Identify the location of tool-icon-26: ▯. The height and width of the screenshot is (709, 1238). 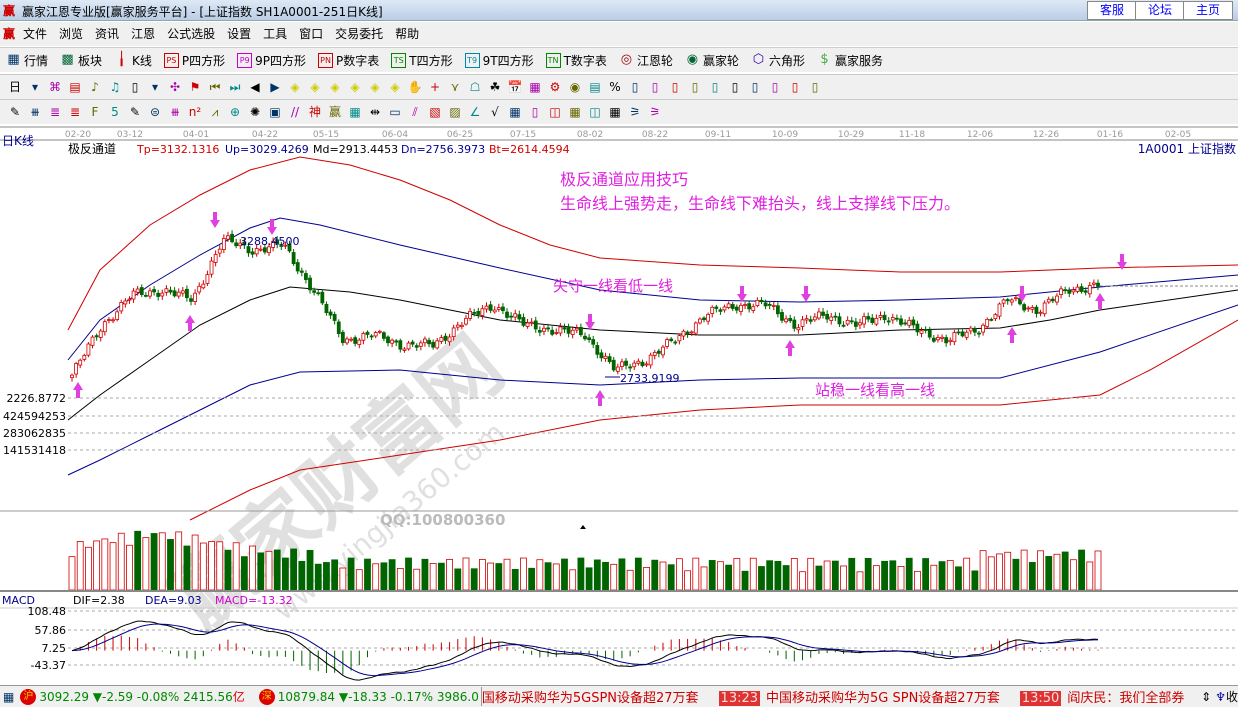
(535, 112).